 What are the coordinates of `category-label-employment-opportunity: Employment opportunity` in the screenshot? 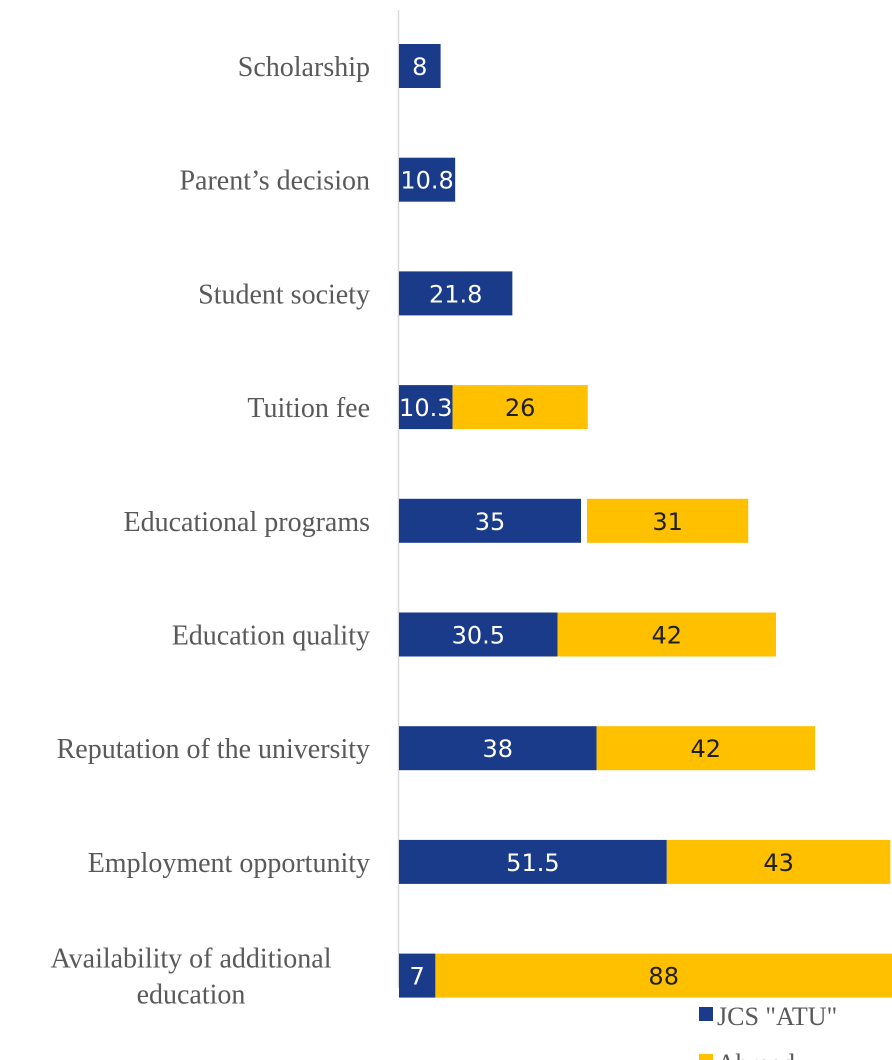 It's located at (229, 863).